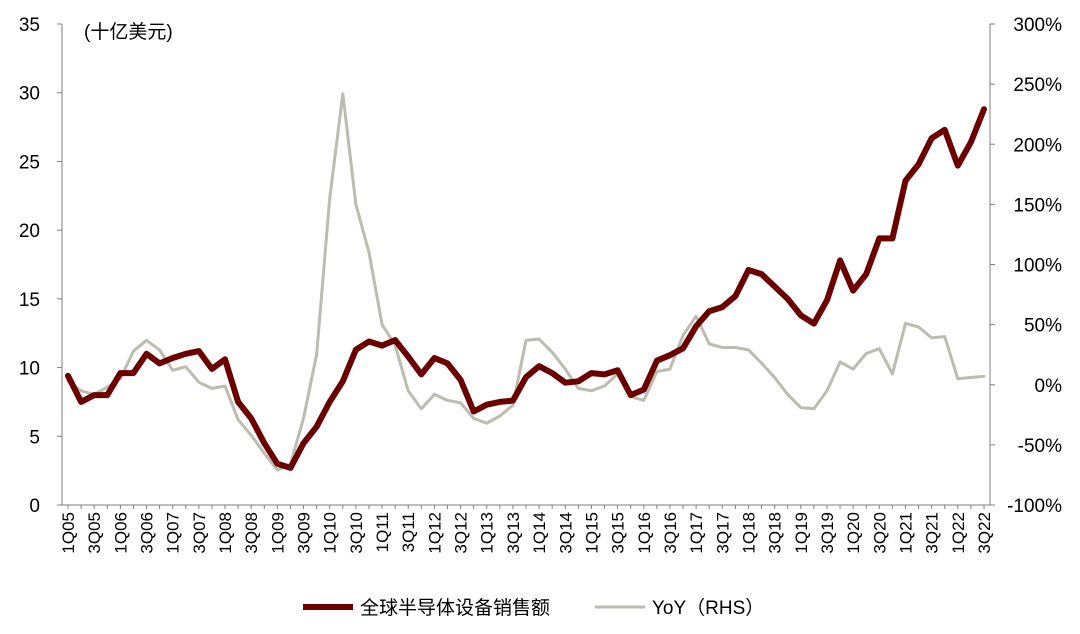 This screenshot has height=634, width=1080. What do you see at coordinates (461, 533) in the screenshot?
I see `x-tick-label: 3Q12` at bounding box center [461, 533].